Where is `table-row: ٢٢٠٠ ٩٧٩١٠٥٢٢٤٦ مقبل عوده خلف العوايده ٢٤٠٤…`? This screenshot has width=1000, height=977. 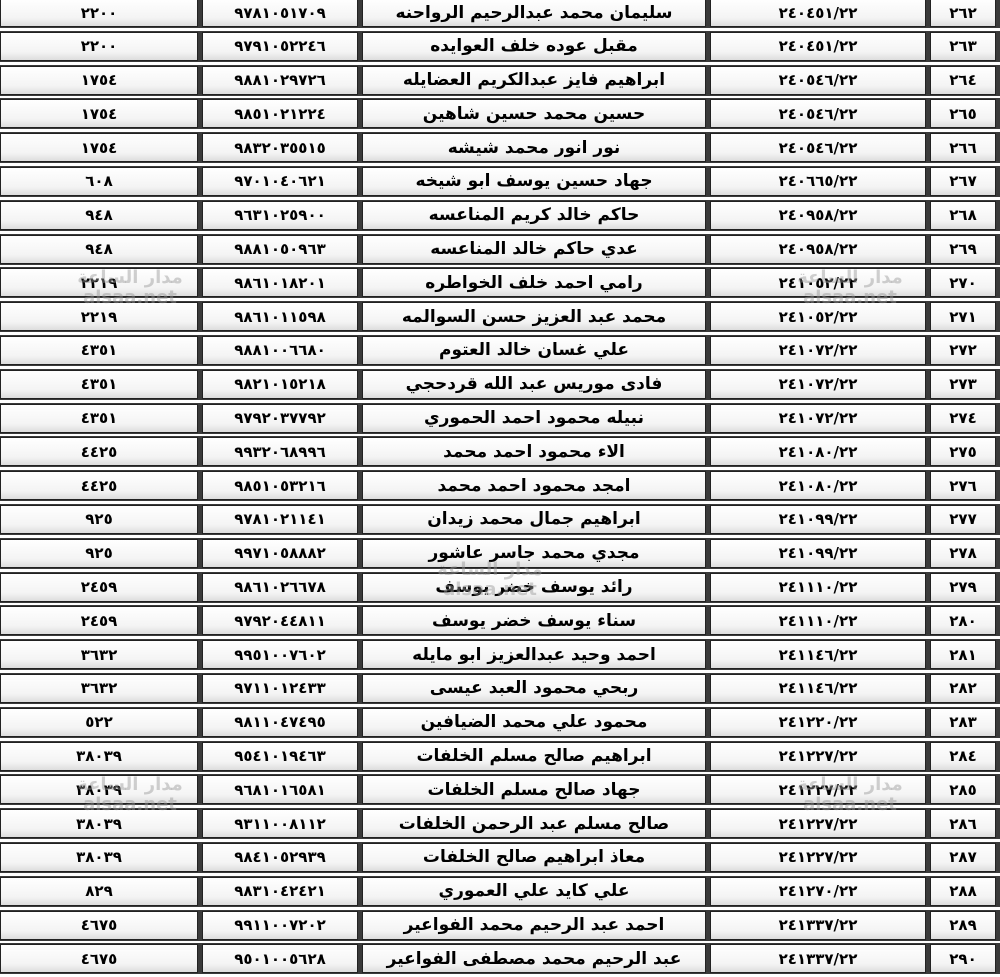
table-row: ٢٢٠٠ ٩٧٩١٠٥٢٢٤٦ مقبل عوده خلف العوايده ٢٤٠٤… is located at coordinates (500, 46).